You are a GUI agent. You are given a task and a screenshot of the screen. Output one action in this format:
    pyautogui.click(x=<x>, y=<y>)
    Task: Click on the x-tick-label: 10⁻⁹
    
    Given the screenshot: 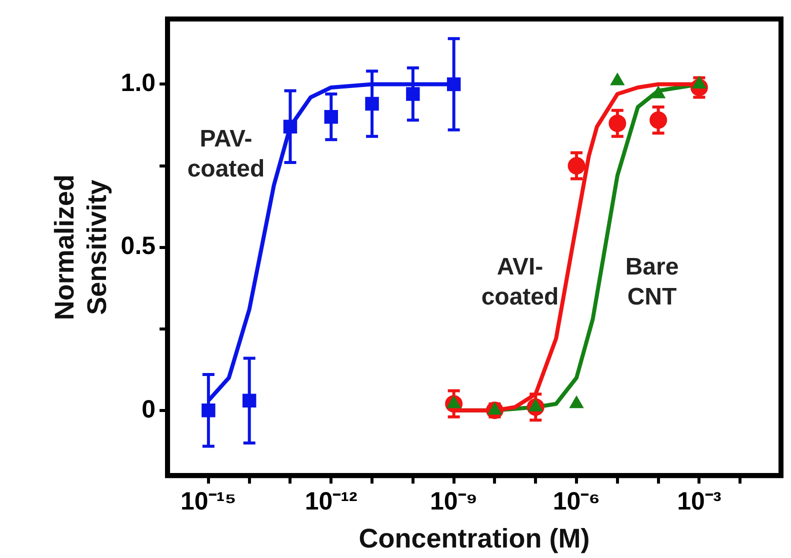 What is the action you would take?
    pyautogui.click(x=454, y=501)
    